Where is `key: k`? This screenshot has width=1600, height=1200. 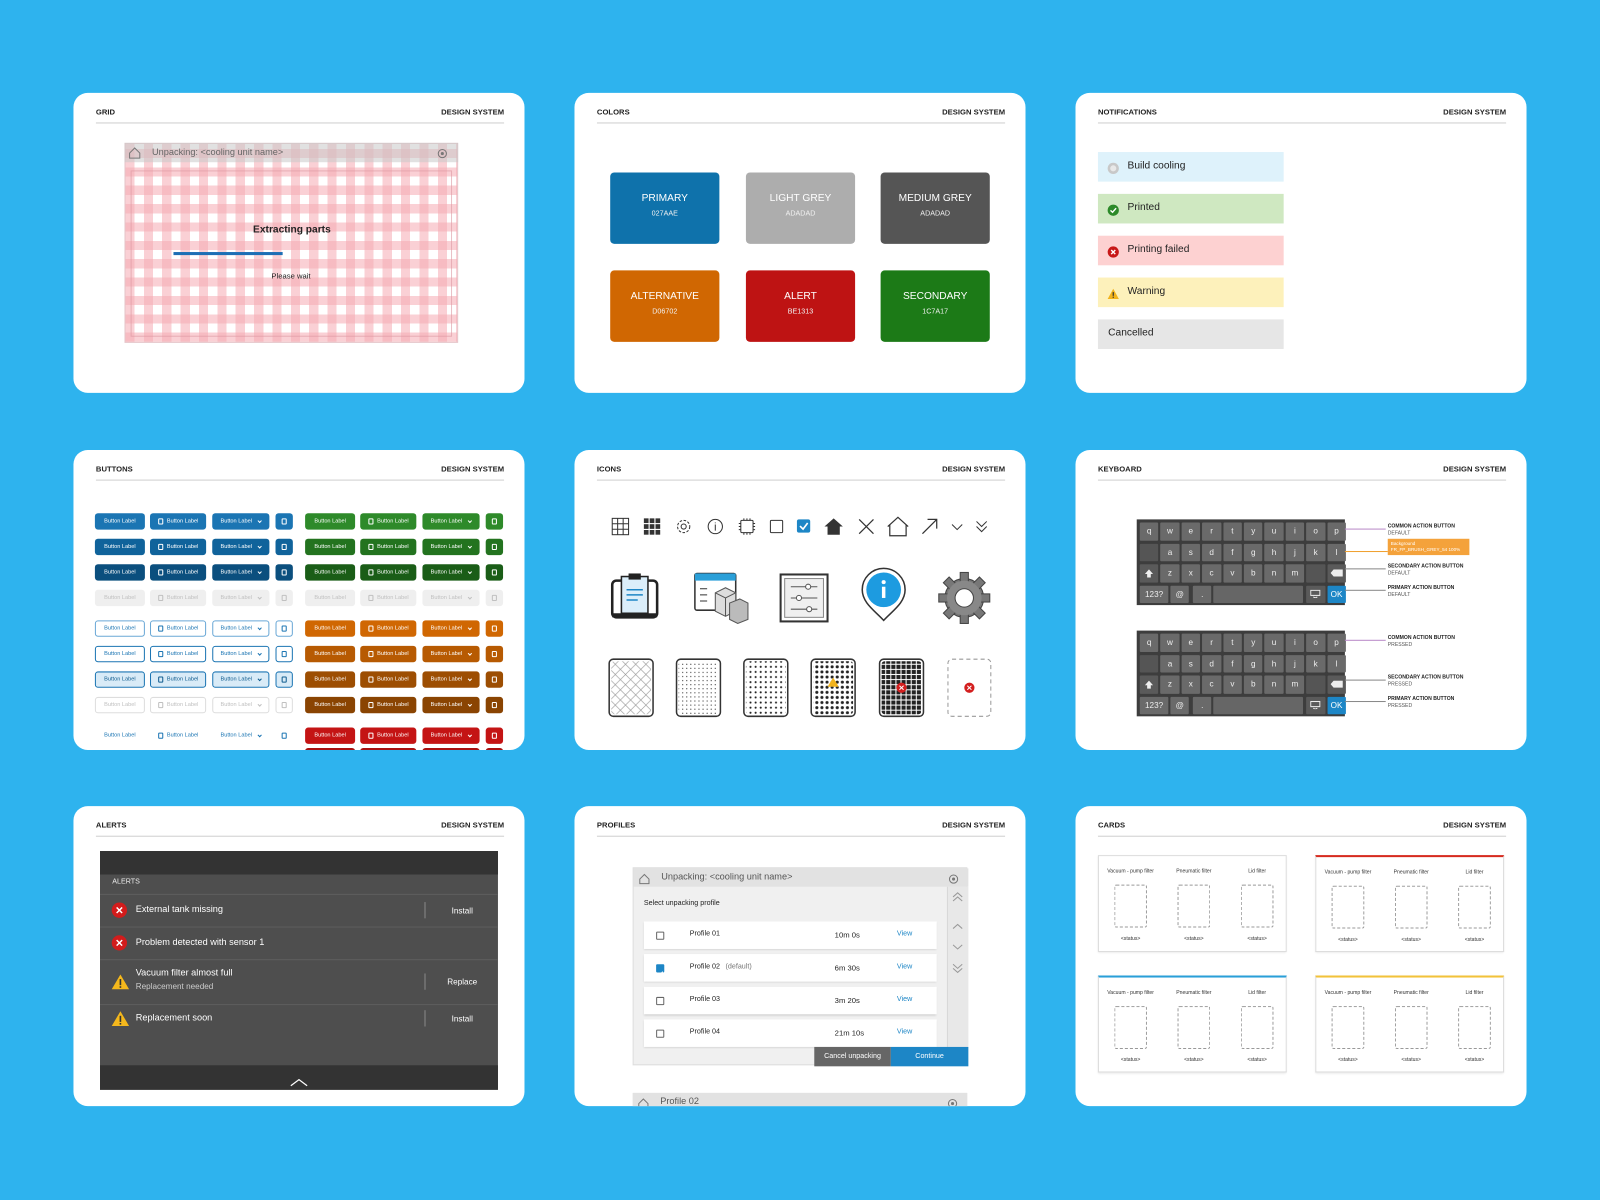 key: k is located at coordinates (1316, 552).